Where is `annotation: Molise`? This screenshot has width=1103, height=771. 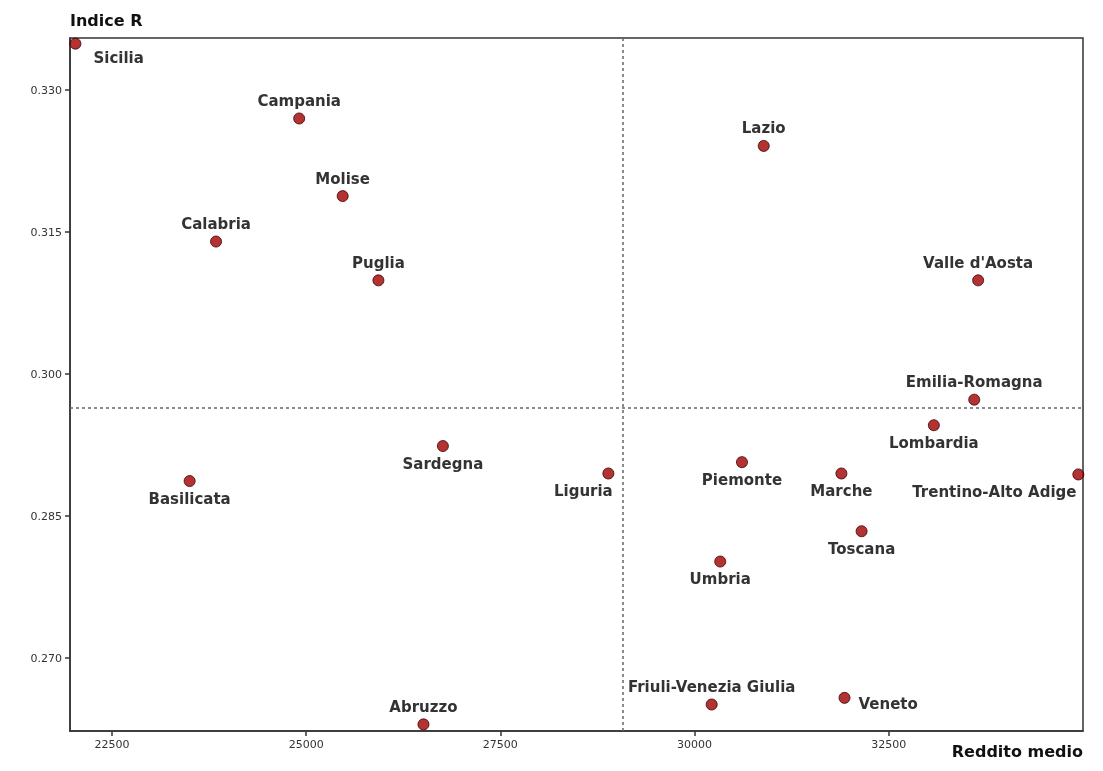 annotation: Molise is located at coordinates (342, 178).